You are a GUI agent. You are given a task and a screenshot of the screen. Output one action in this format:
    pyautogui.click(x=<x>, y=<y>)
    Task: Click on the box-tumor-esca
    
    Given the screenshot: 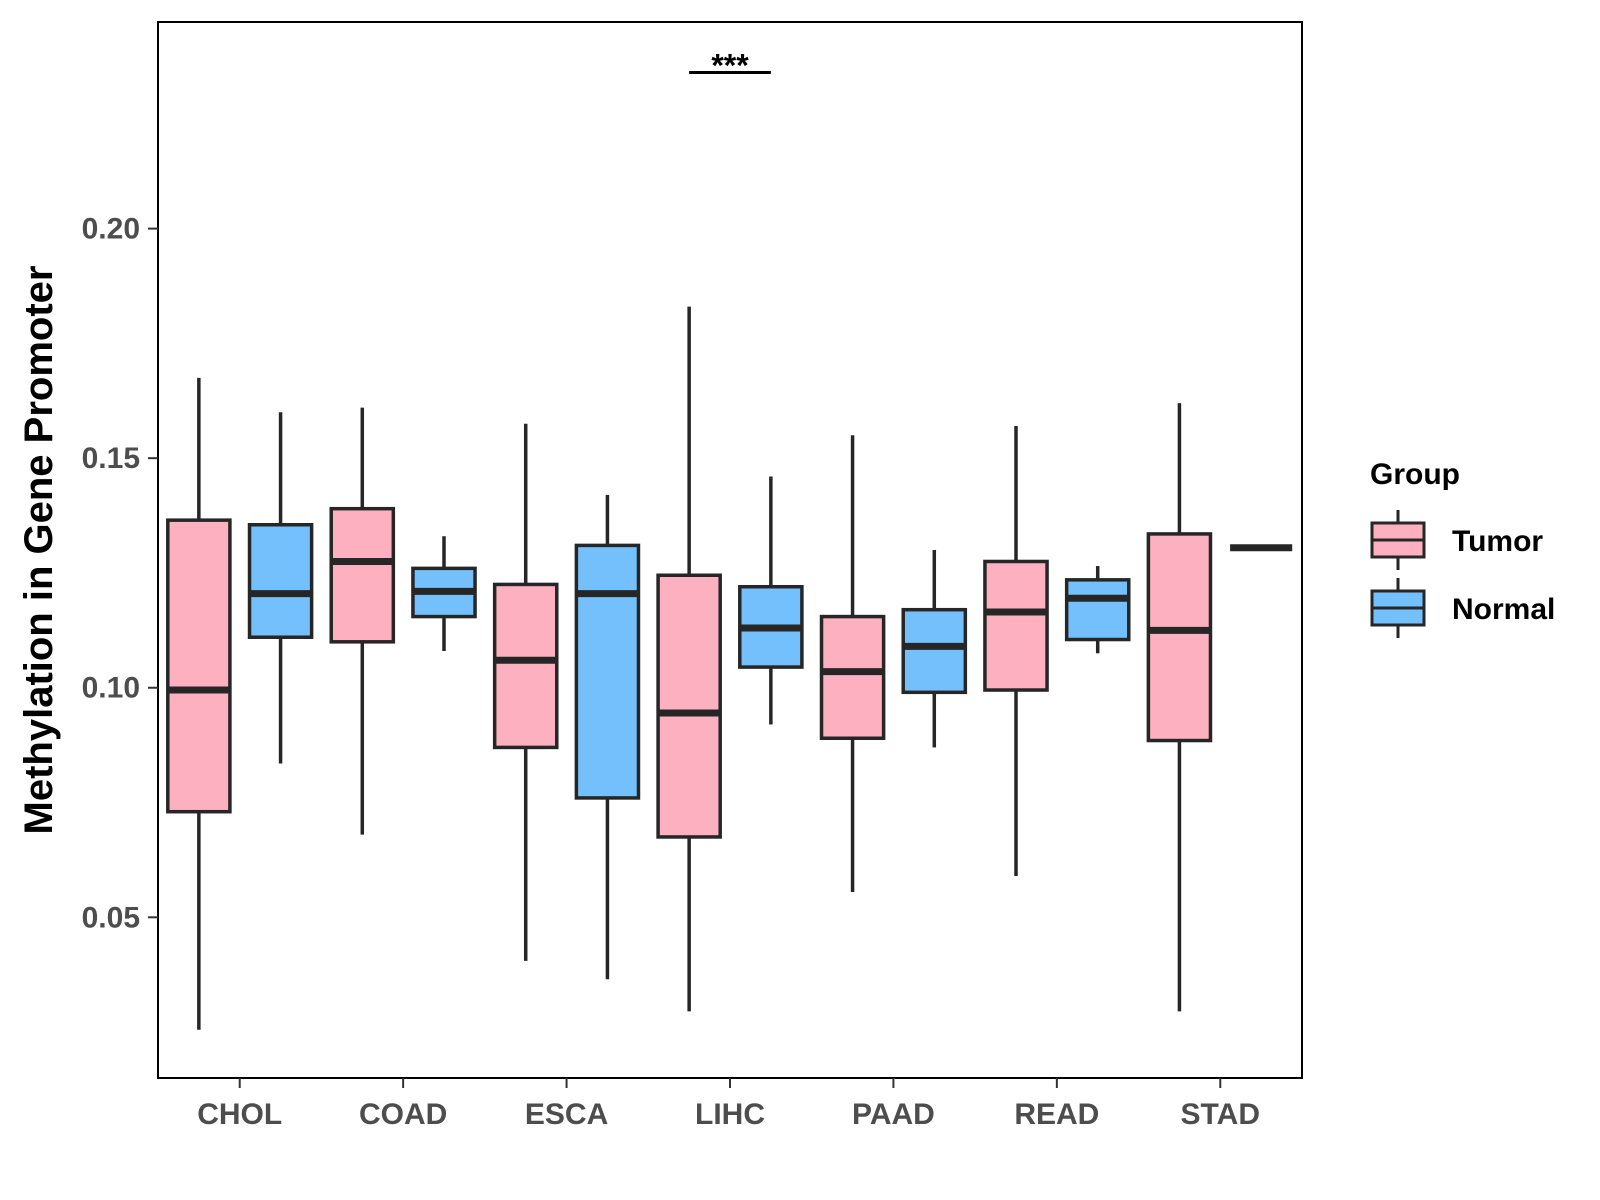 What is the action you would take?
    pyautogui.click(x=525, y=692)
    